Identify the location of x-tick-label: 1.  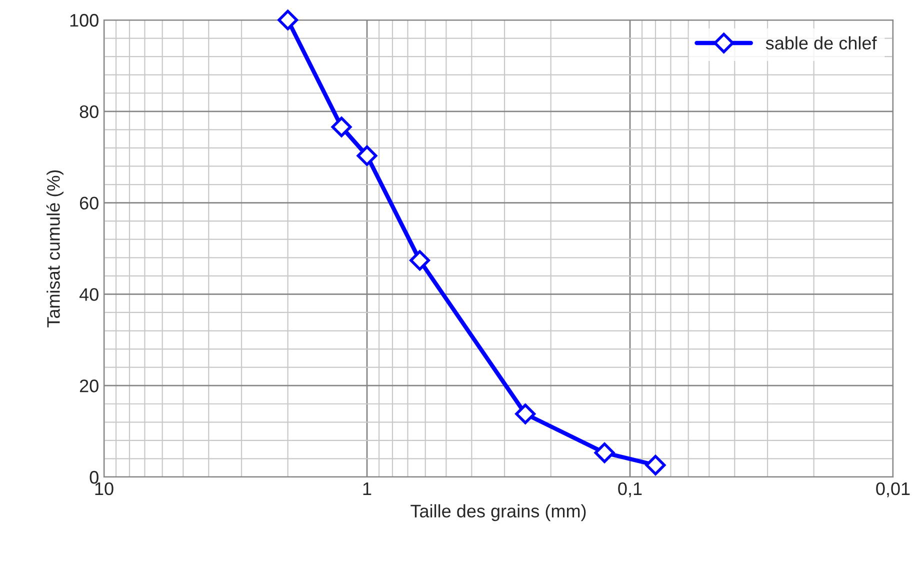
(367, 488).